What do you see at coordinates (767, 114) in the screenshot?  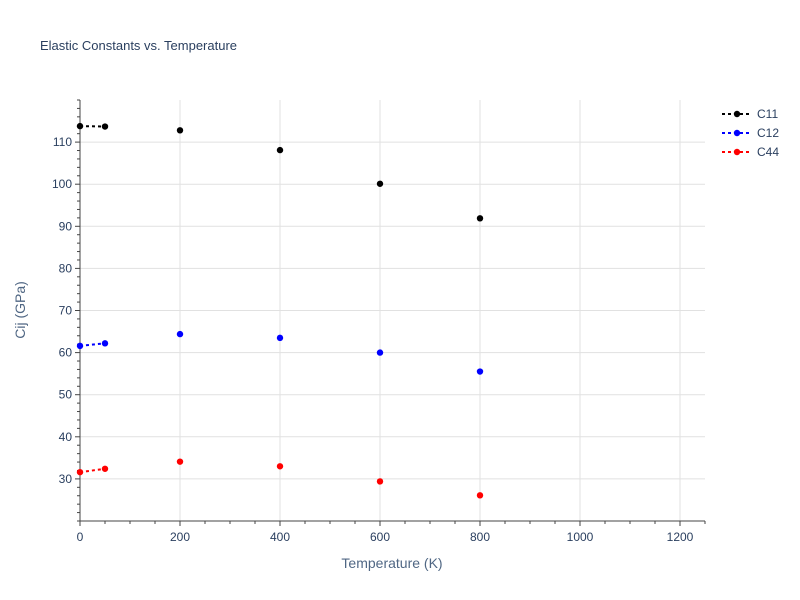 I see `legend-label: C11` at bounding box center [767, 114].